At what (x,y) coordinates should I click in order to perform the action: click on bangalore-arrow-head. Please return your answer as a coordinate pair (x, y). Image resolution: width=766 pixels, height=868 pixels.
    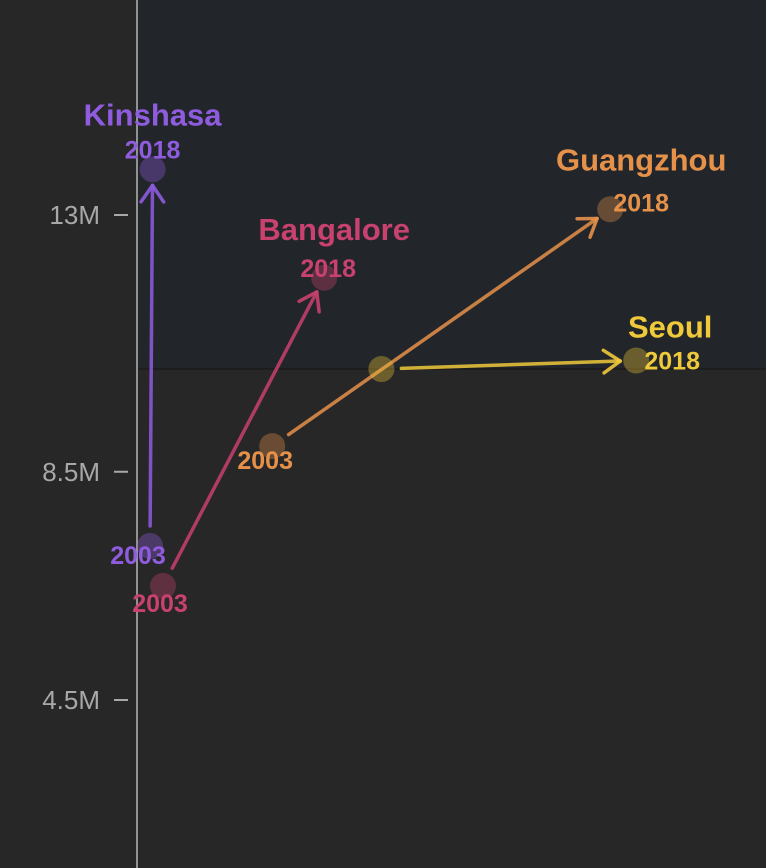
    Looking at the image, I should click on (309, 302).